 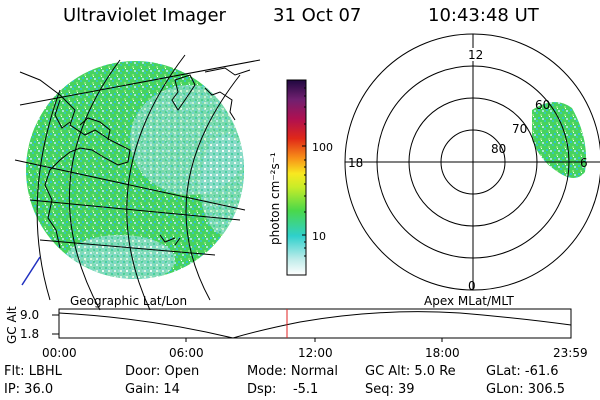 I want to click on mode-field: Mode: Normal, so click(x=292, y=371).